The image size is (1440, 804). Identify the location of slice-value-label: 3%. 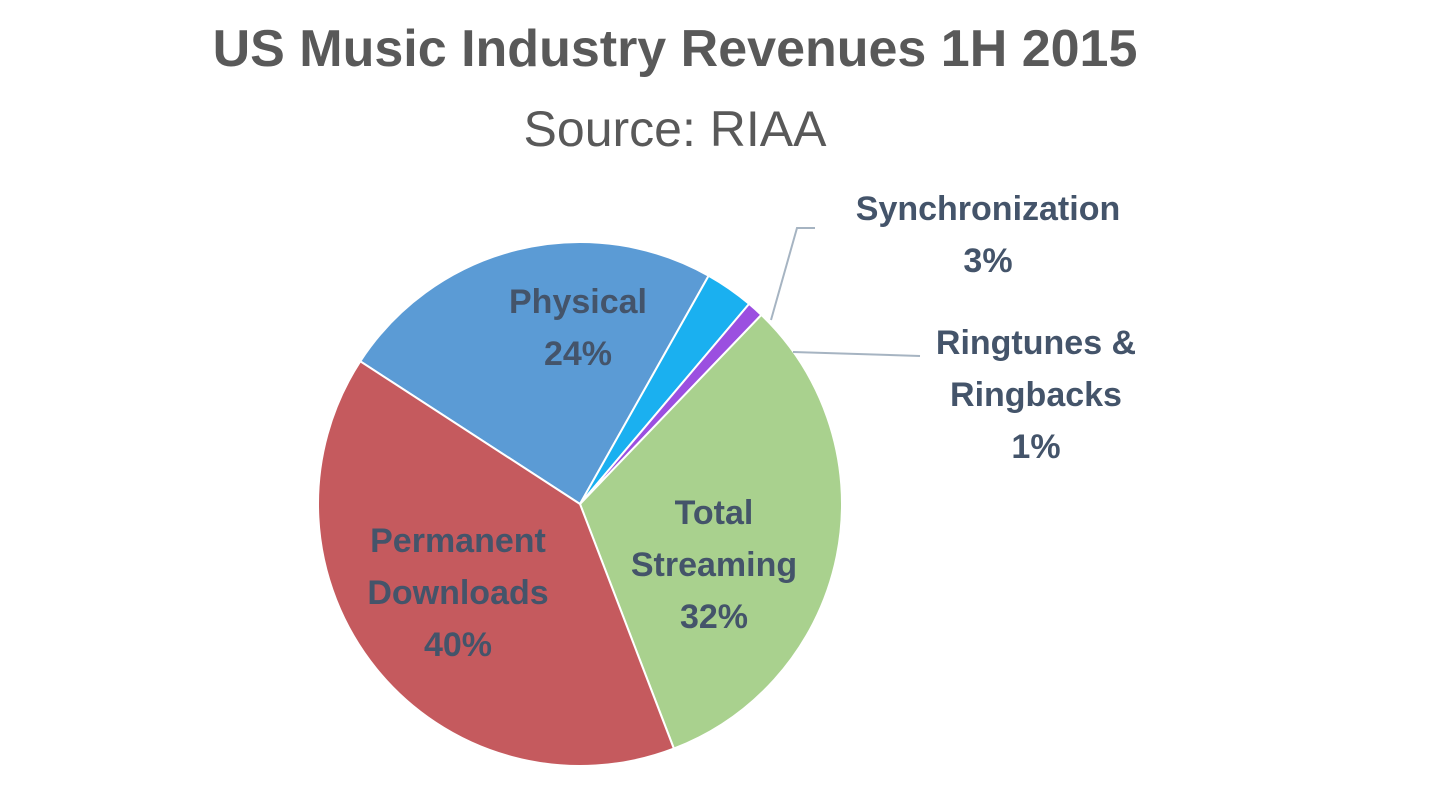
(987, 261).